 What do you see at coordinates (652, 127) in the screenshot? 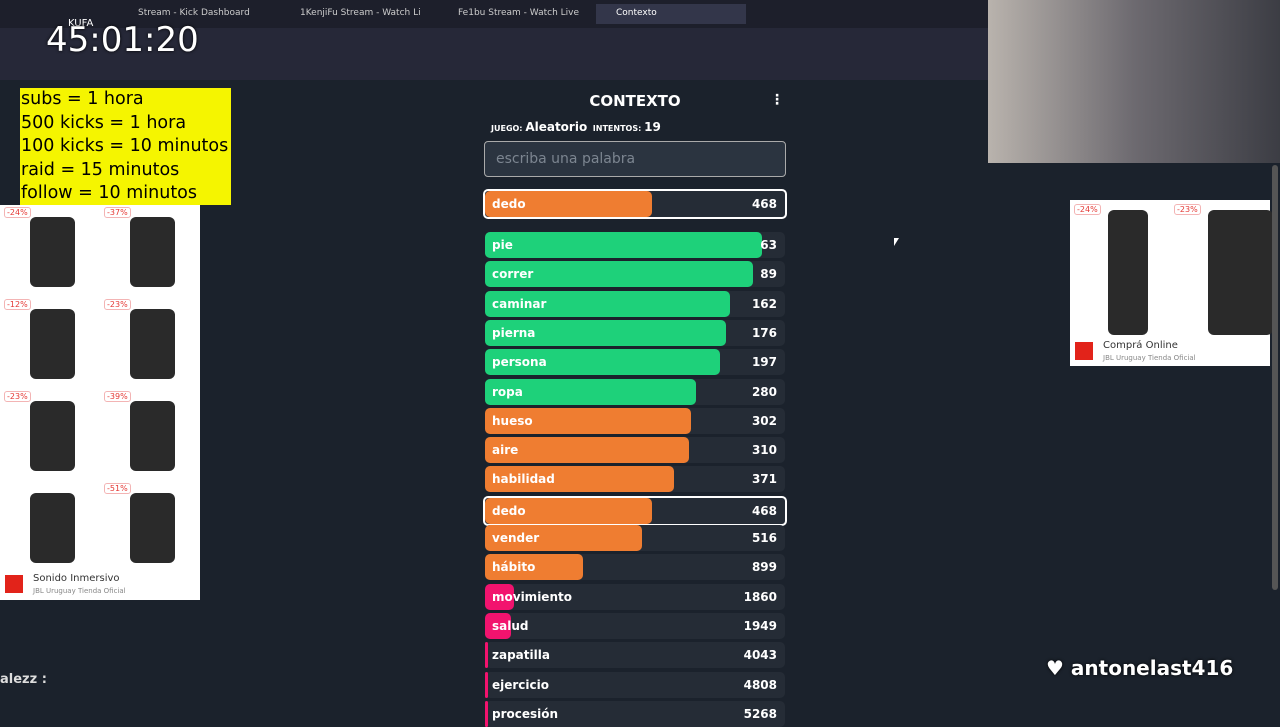
I see `value: 19` at bounding box center [652, 127].